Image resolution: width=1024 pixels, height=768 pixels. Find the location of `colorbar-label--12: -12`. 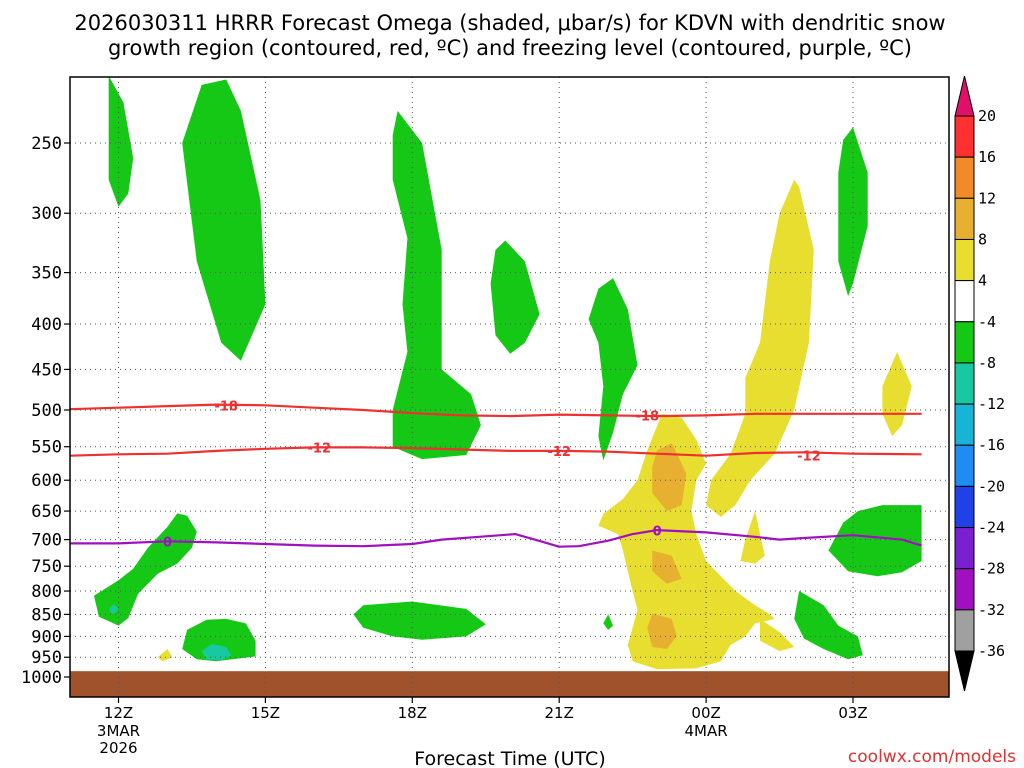

colorbar-label--12: -12 is located at coordinates (991, 404).